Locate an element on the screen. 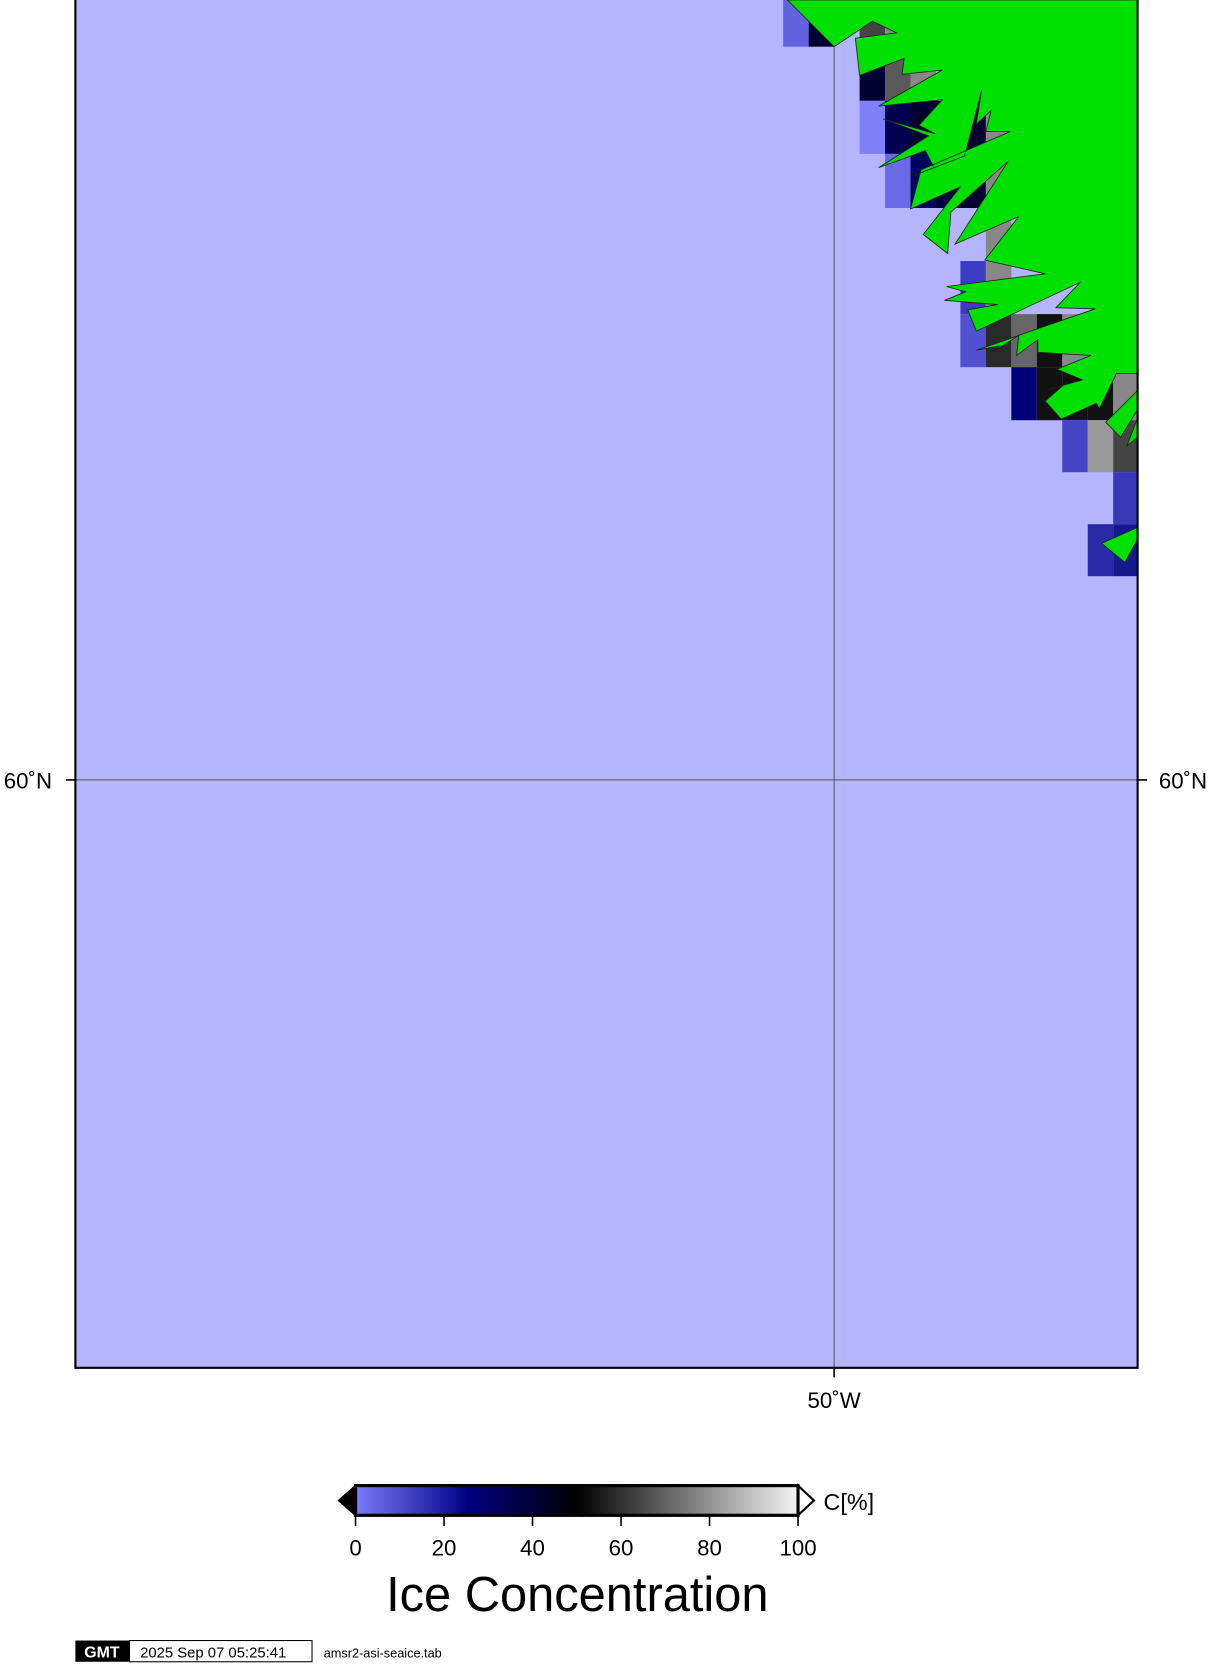 Image resolution: width=1213 pixels, height=1666 pixels. latitude-label-left: 60˚N is located at coordinates (28, 780).